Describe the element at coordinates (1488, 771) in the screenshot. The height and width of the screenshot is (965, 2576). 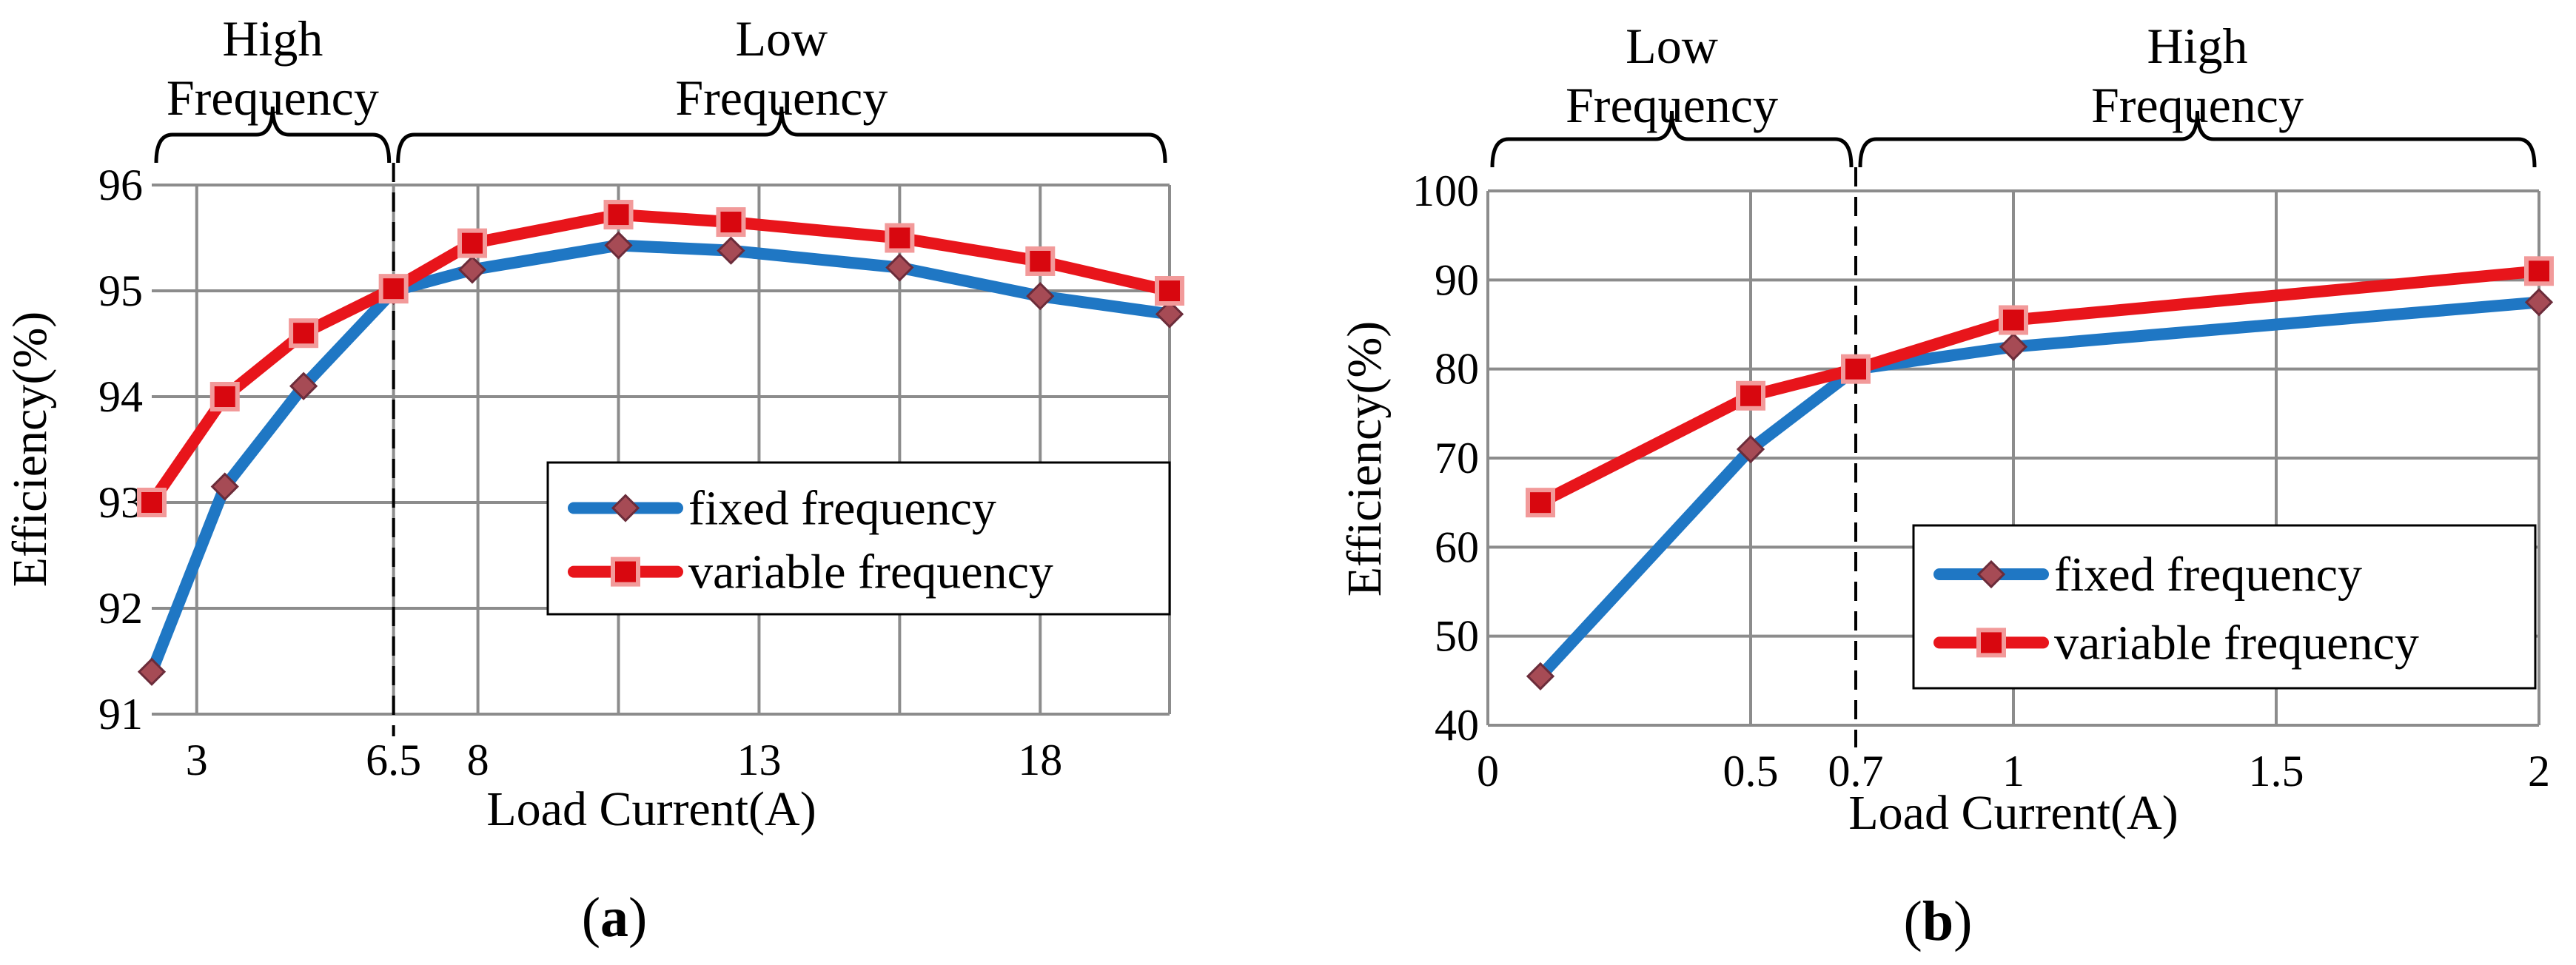
I see `x-tick-label: 0` at that location.